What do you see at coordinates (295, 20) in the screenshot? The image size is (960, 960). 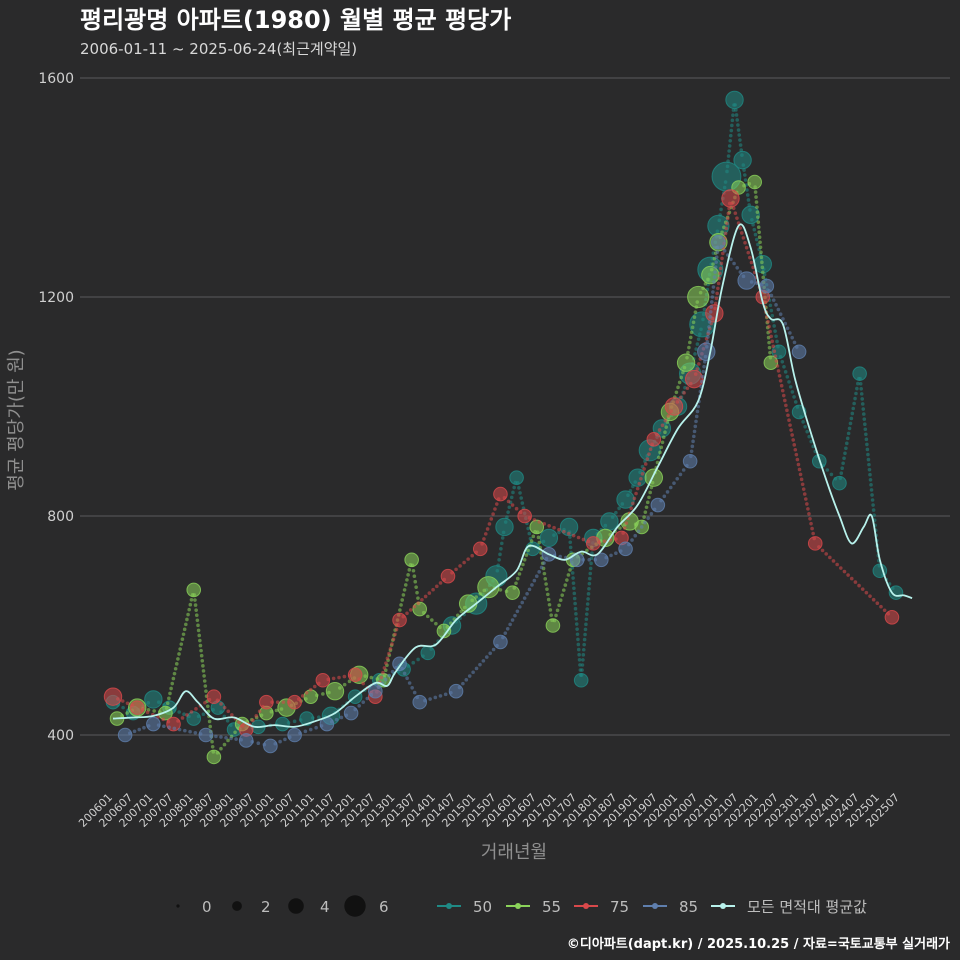 I see `chart-title: 평리광명 아파트(1980) 월별 평균 평당가` at bounding box center [295, 20].